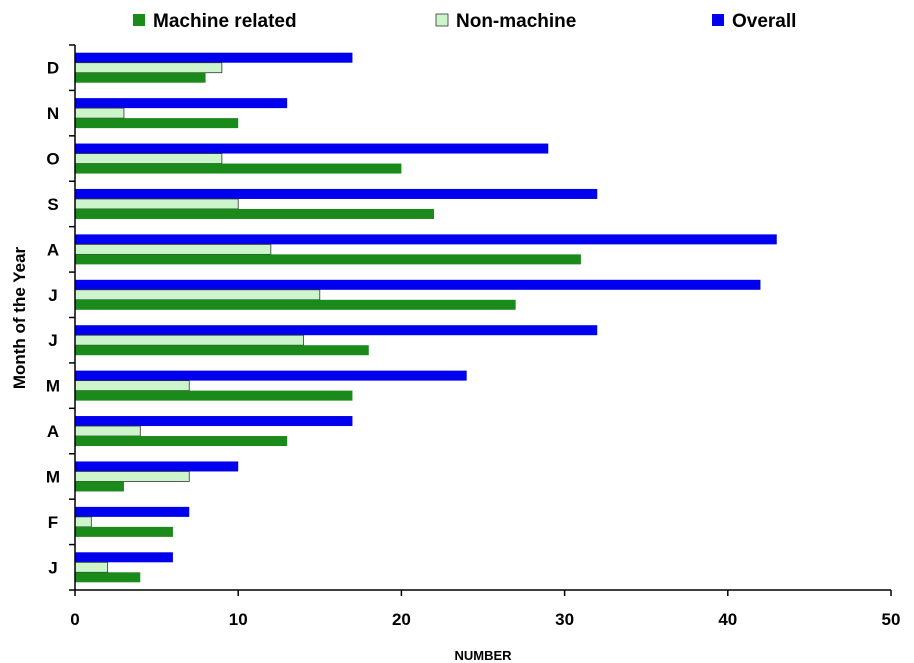 This screenshot has height=663, width=914. I want to click on y-category-label: O, so click(52, 159).